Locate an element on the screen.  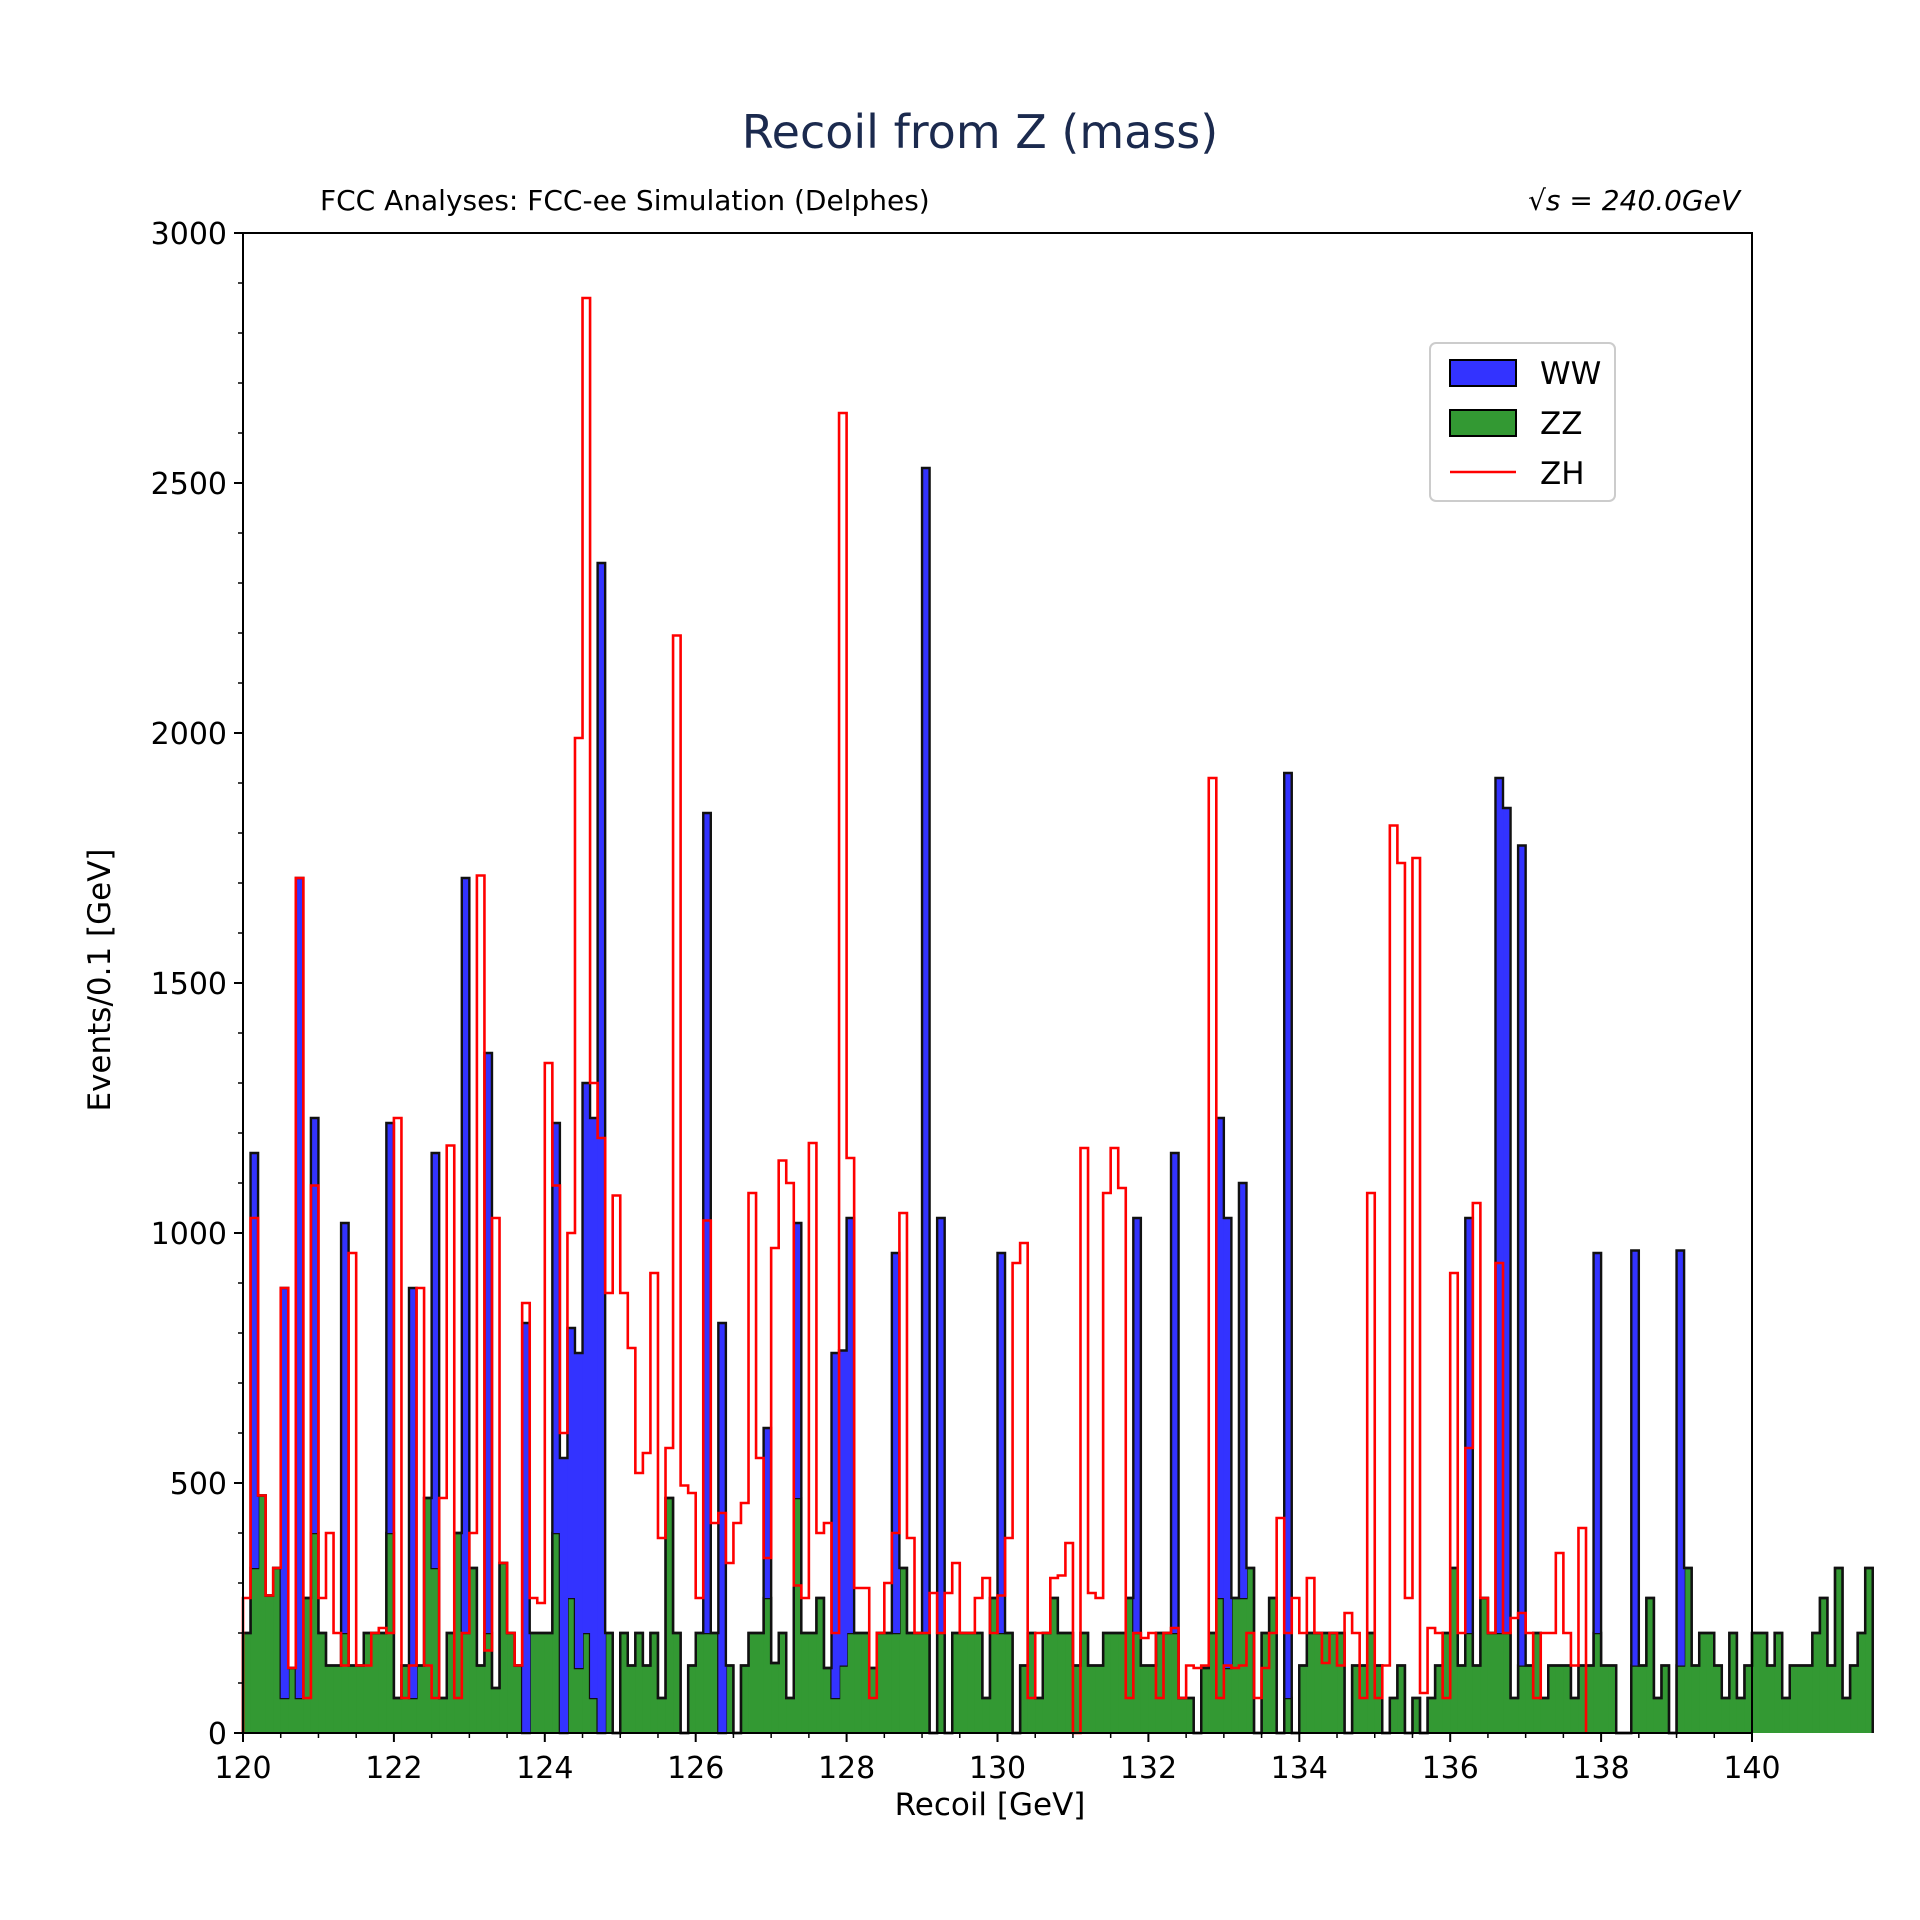
y-tick-label: 1500 is located at coordinates (189, 984).